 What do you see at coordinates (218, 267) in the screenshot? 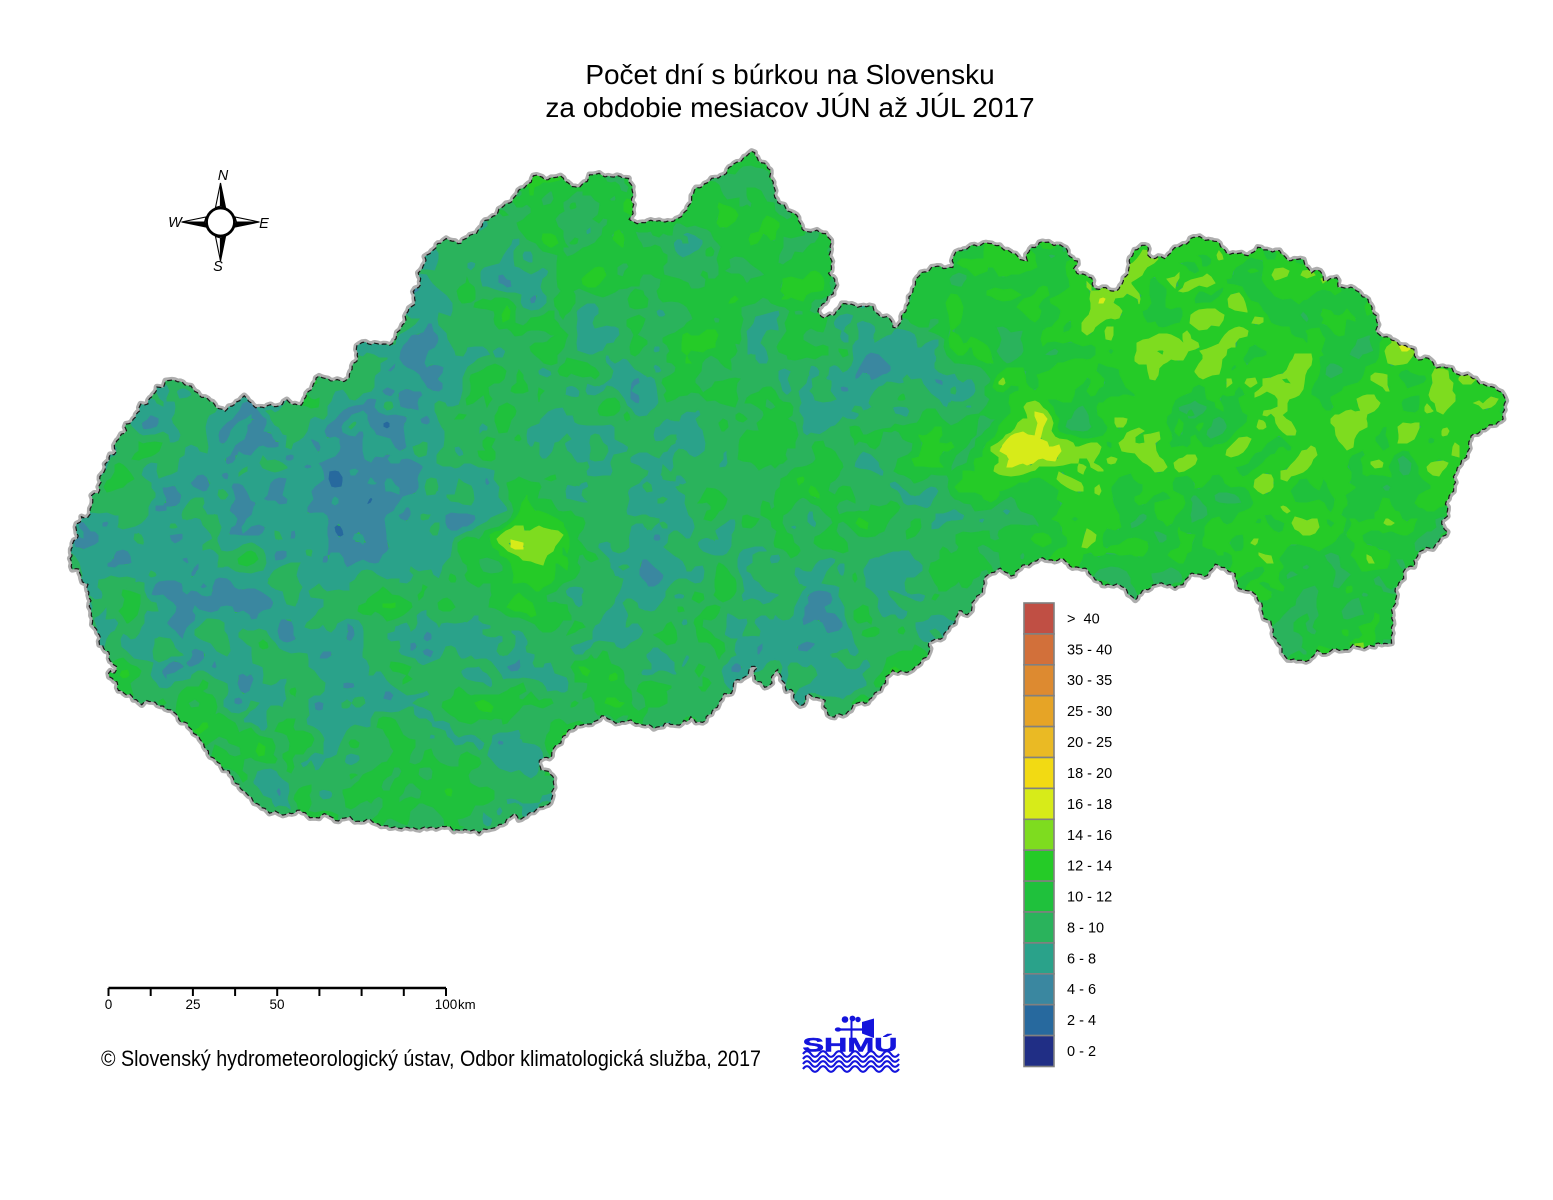
I see `svg-text: S` at bounding box center [218, 267].